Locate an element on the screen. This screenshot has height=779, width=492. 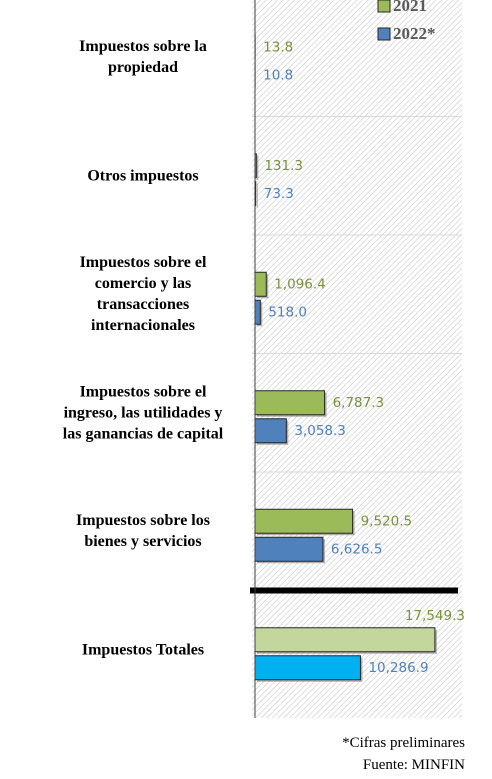
note: Fuente: MINFIN is located at coordinates (413, 765).